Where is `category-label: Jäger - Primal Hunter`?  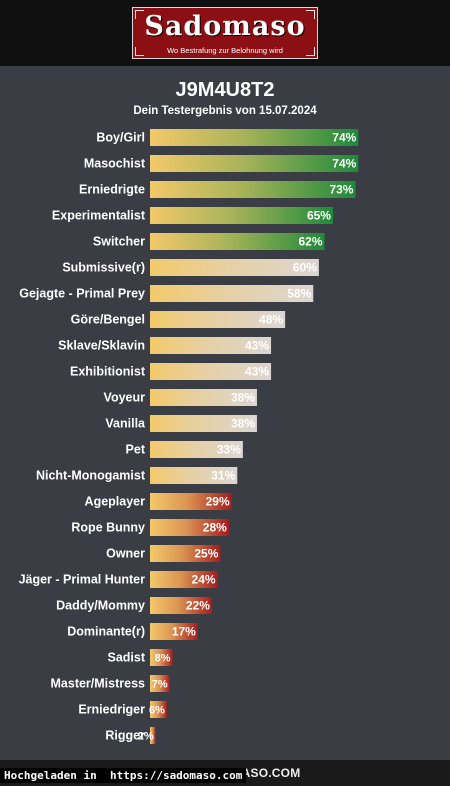
category-label: Jäger - Primal Hunter is located at coordinates (82, 580).